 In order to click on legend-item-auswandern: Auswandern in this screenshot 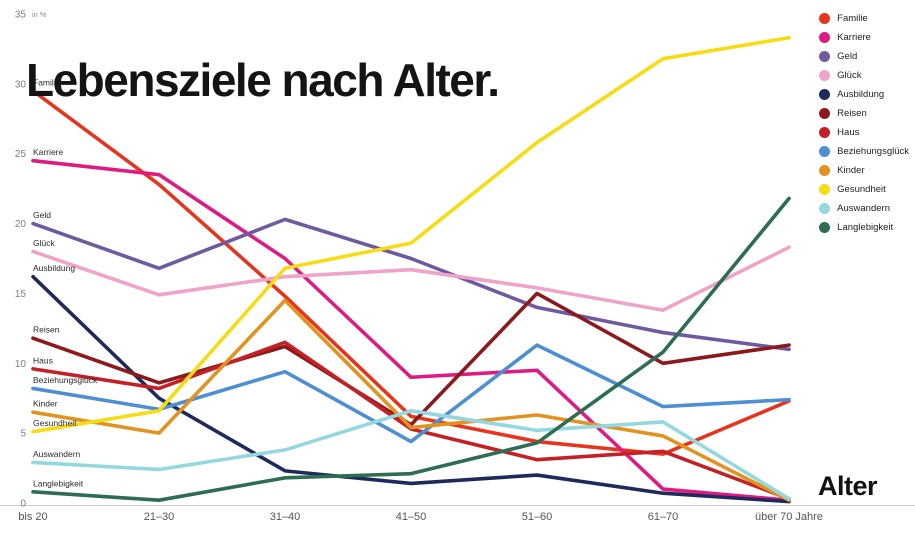, I will do `click(864, 208)`.